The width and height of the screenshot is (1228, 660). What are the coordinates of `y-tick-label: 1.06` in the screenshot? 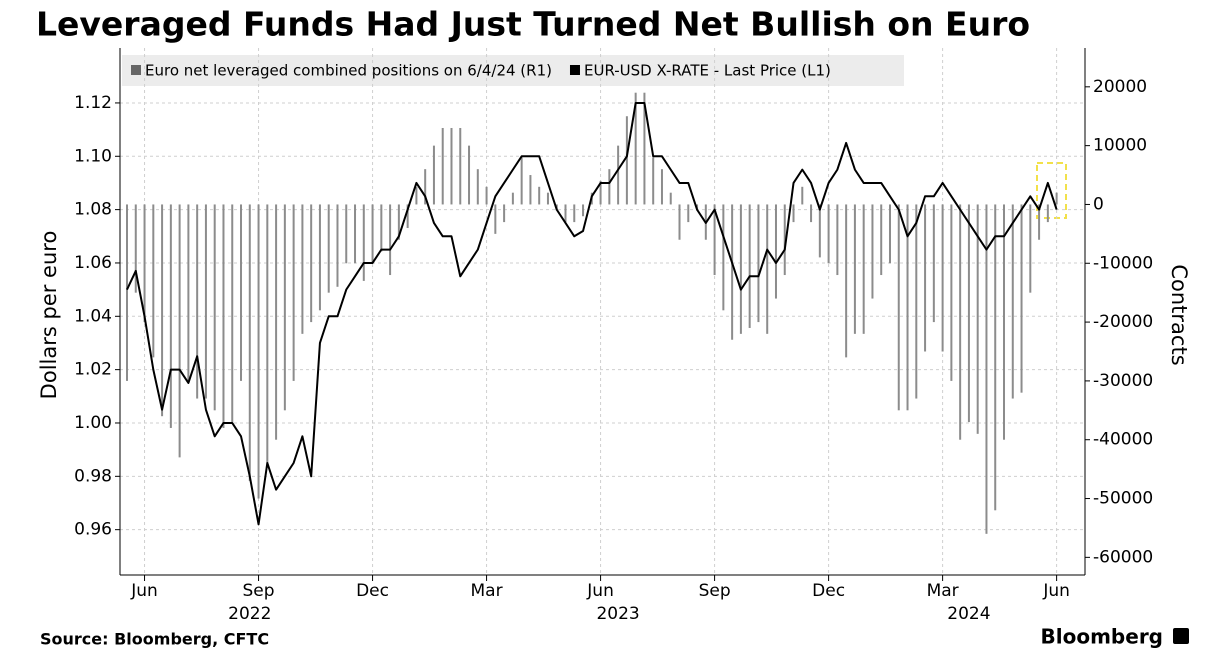 It's located at (93, 263).